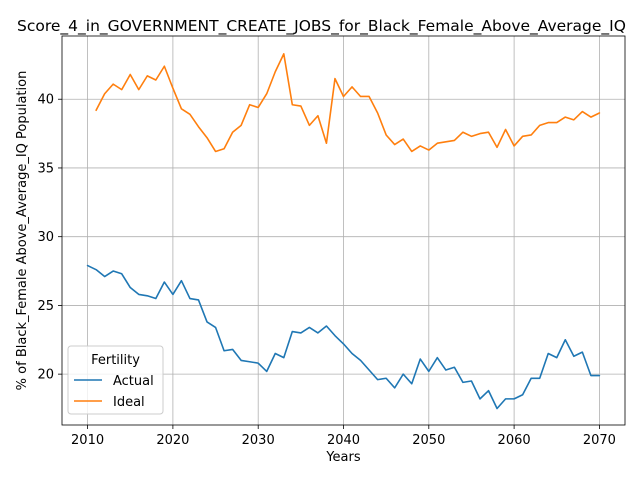 This screenshot has height=480, width=640. Describe the element at coordinates (343, 457) in the screenshot. I see `x-axis-label: Years` at that location.